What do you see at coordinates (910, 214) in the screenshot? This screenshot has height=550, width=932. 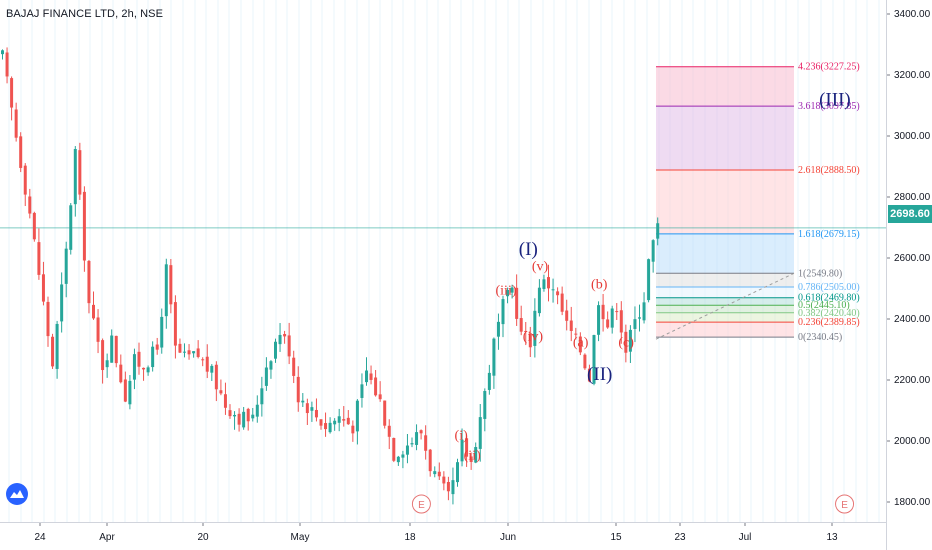 I see `last-price-badge: 2698.60` at bounding box center [910, 214].